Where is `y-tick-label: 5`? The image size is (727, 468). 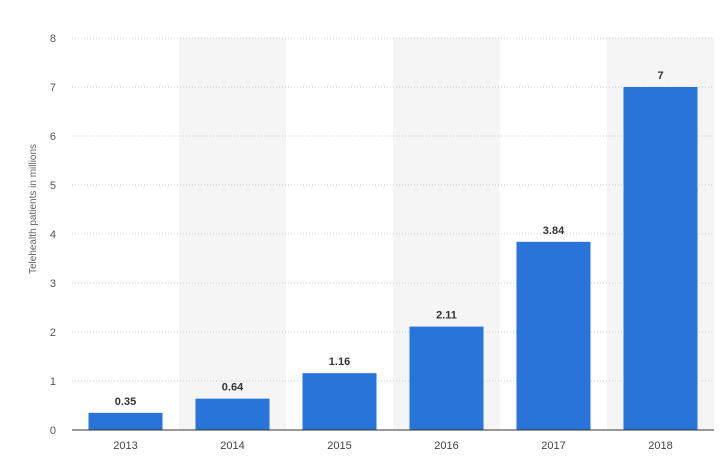 y-tick-label: 5 is located at coordinates (53, 186).